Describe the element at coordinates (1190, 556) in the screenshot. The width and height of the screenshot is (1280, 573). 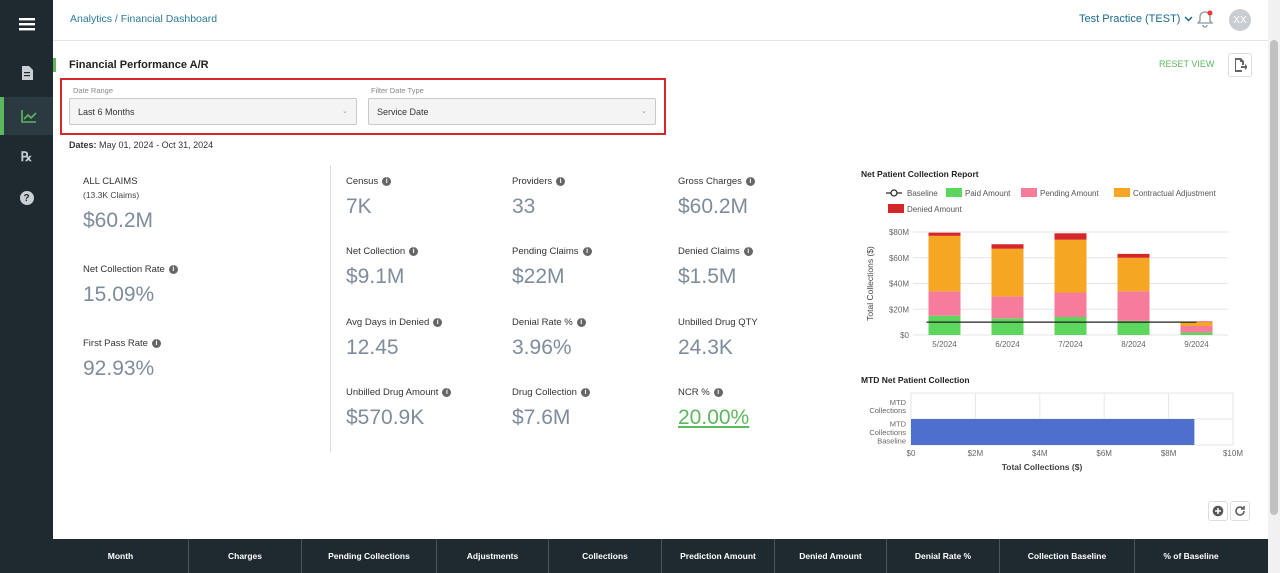
I see `column-header: % of Baseline` at that location.